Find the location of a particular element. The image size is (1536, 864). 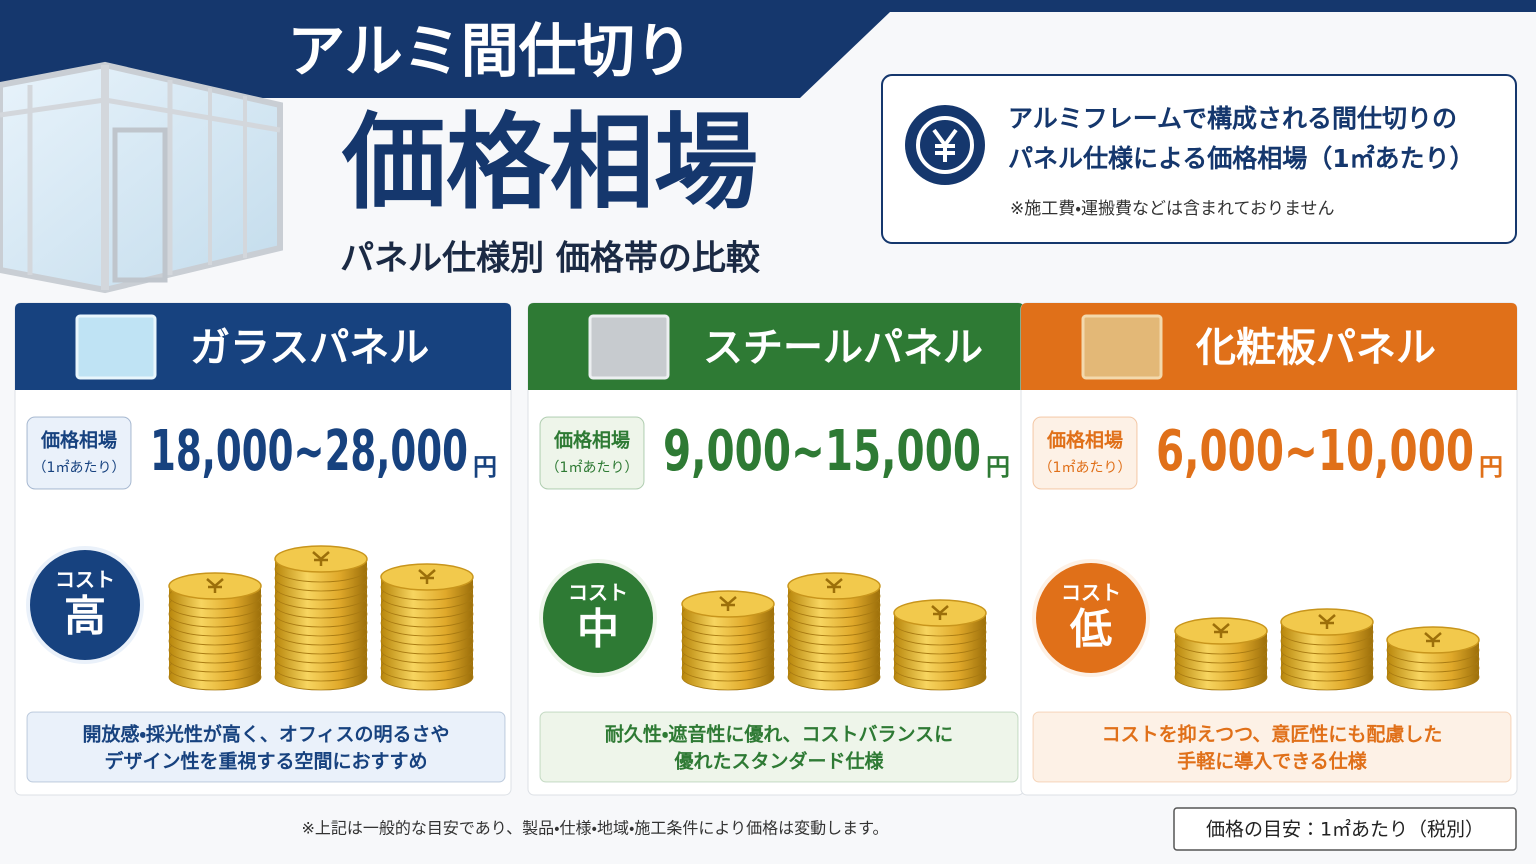

info-box is located at coordinates (1199, 159).